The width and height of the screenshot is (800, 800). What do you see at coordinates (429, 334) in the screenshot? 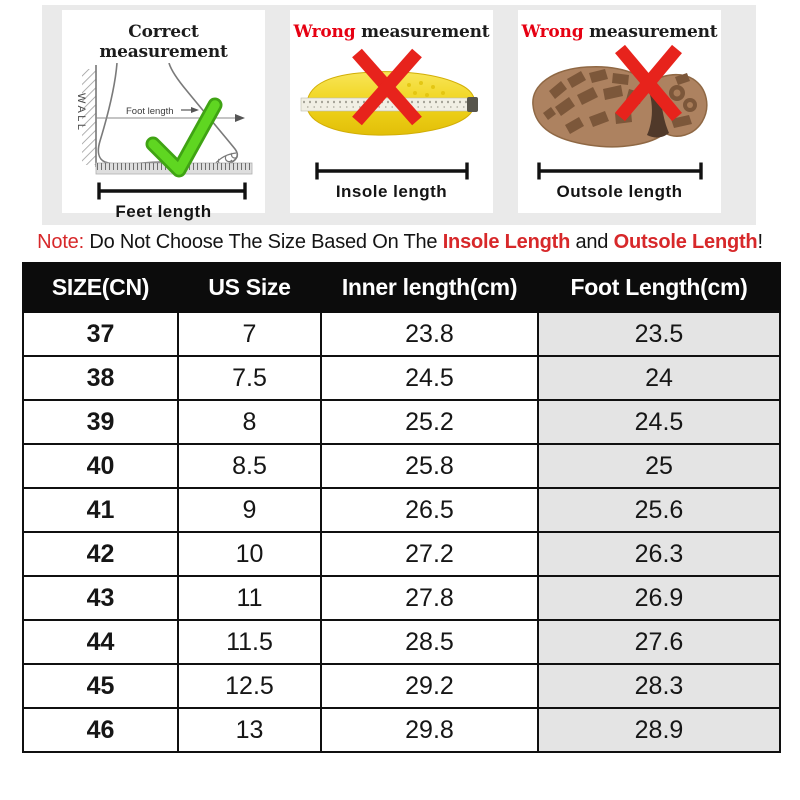
I see `table-cell: 23.8` at bounding box center [429, 334].